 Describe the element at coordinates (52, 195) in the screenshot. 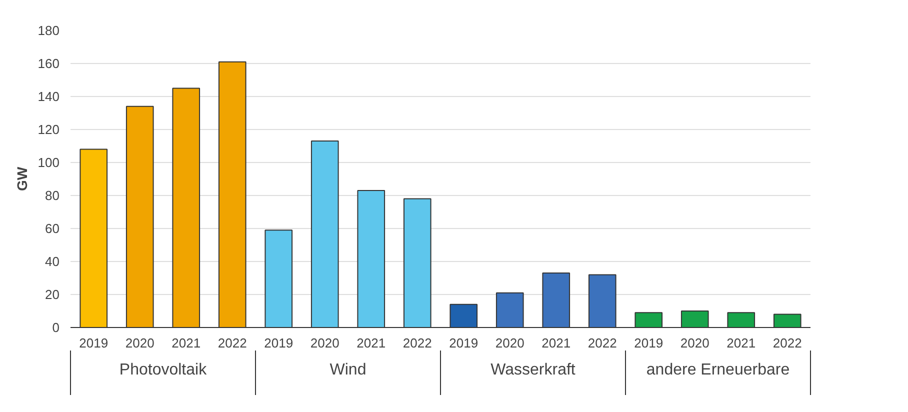

I see `y-tick-label: 80` at that location.